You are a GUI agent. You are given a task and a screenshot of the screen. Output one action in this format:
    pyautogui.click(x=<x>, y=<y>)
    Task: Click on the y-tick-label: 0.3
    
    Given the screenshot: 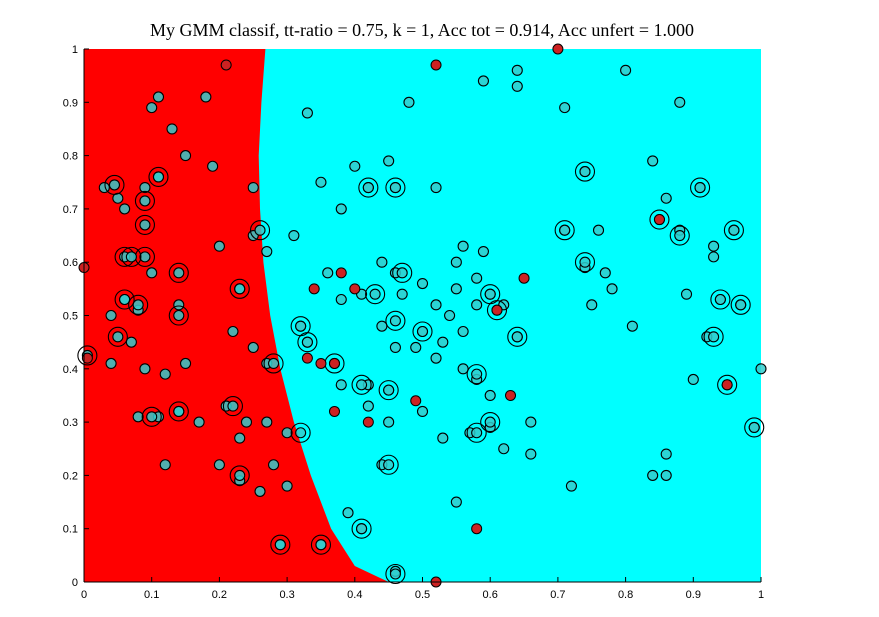 What is the action you would take?
    pyautogui.click(x=70, y=423)
    